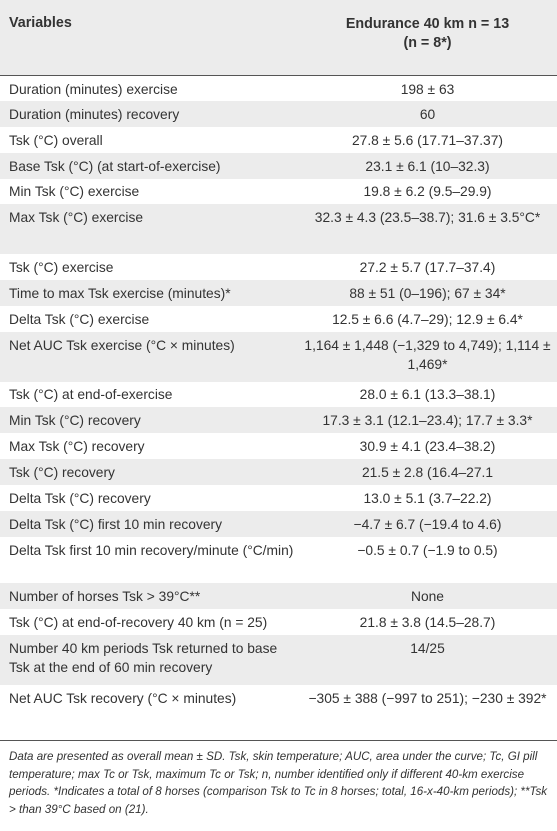 This screenshot has width=557, height=831. What do you see at coordinates (427, 446) in the screenshot?
I see `value-cell: 30.9 ± 4.1 (23.4–38.2)` at bounding box center [427, 446].